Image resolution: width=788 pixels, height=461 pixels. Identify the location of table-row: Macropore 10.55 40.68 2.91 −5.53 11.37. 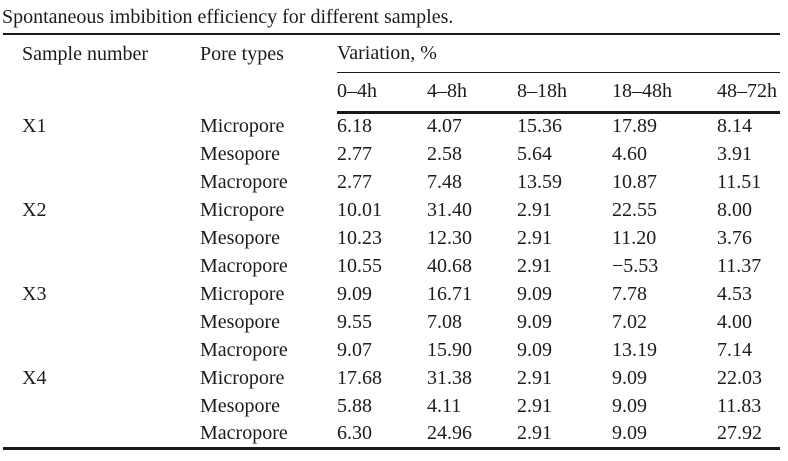
(391, 266).